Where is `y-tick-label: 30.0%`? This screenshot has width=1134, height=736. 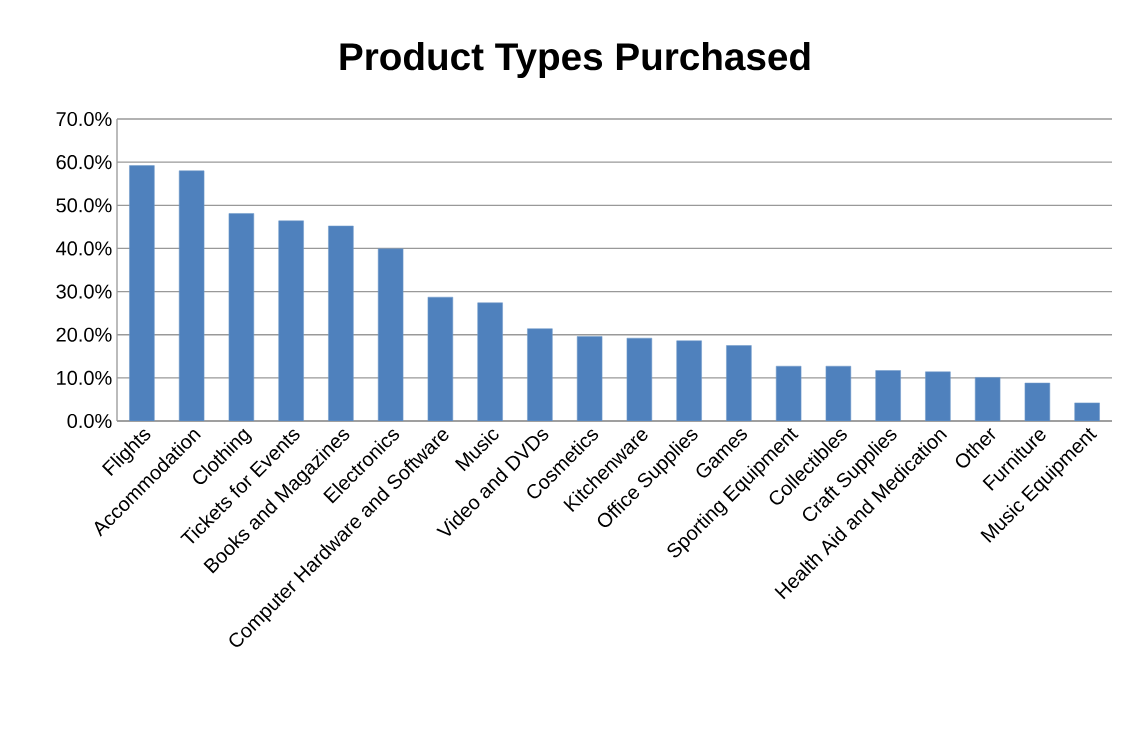 y-tick-label: 30.0% is located at coordinates (84, 291).